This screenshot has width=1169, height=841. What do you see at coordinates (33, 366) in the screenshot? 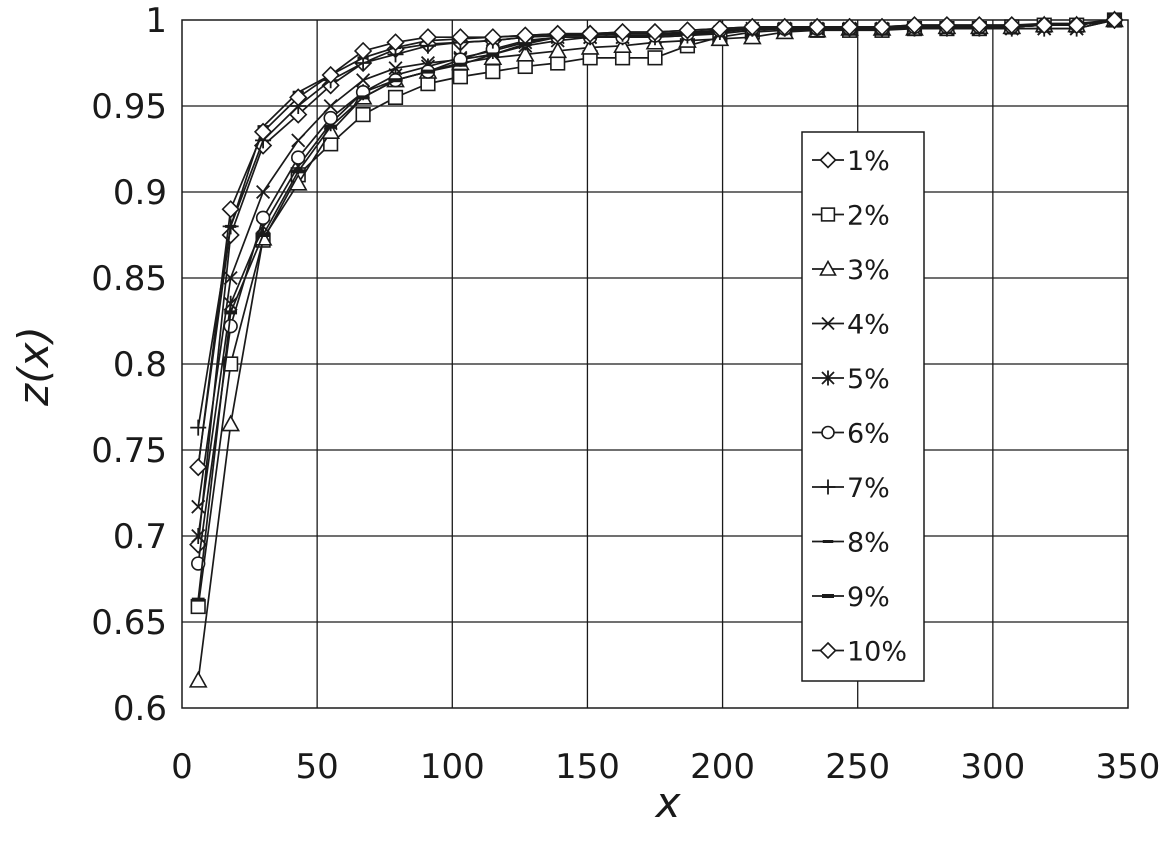
I see `y-axis-title: z(x)` at bounding box center [33, 366].